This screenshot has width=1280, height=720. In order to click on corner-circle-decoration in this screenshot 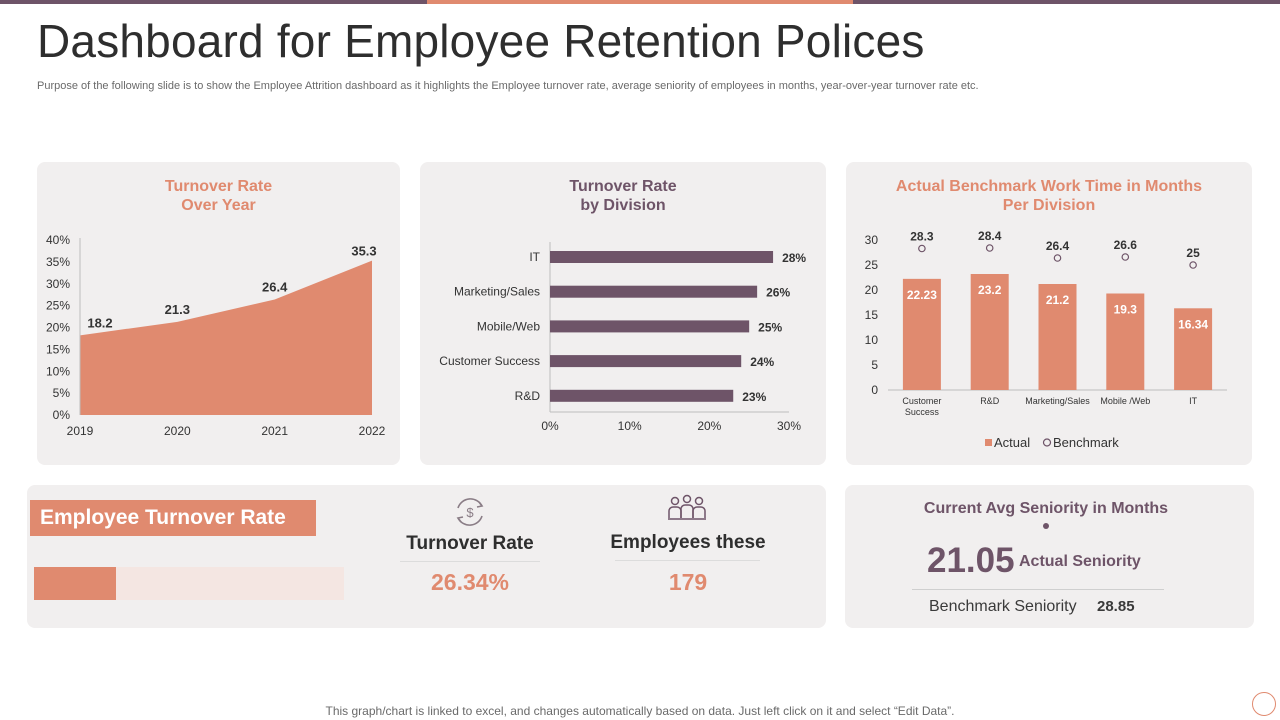, I will do `click(1264, 704)`.